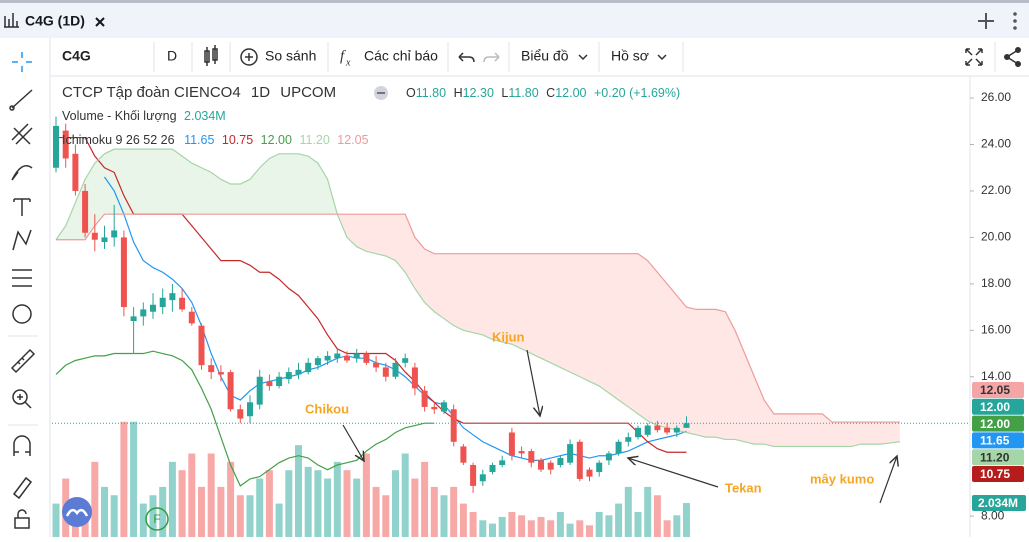 The width and height of the screenshot is (1029, 542). I want to click on tab-menu, so click(1015, 21).